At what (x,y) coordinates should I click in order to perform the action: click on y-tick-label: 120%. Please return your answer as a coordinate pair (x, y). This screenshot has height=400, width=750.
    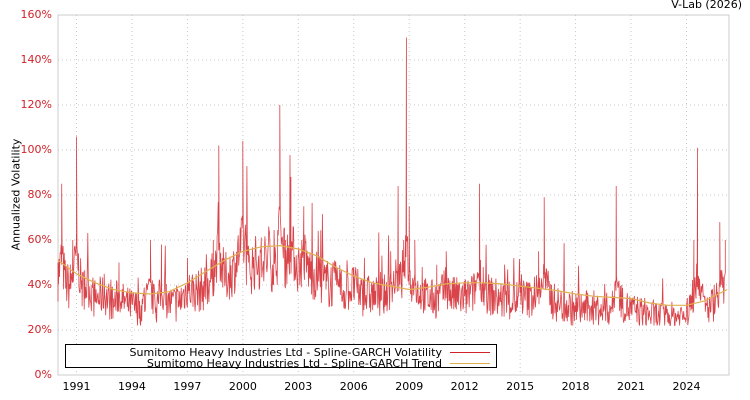
    Looking at the image, I should click on (36, 104).